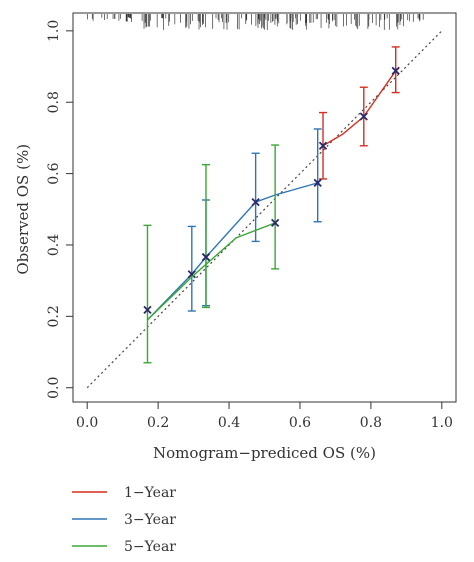 Image resolution: width=474 pixels, height=562 pixels. What do you see at coordinates (150, 520) in the screenshot?
I see `legend-label: 3−Year` at bounding box center [150, 520].